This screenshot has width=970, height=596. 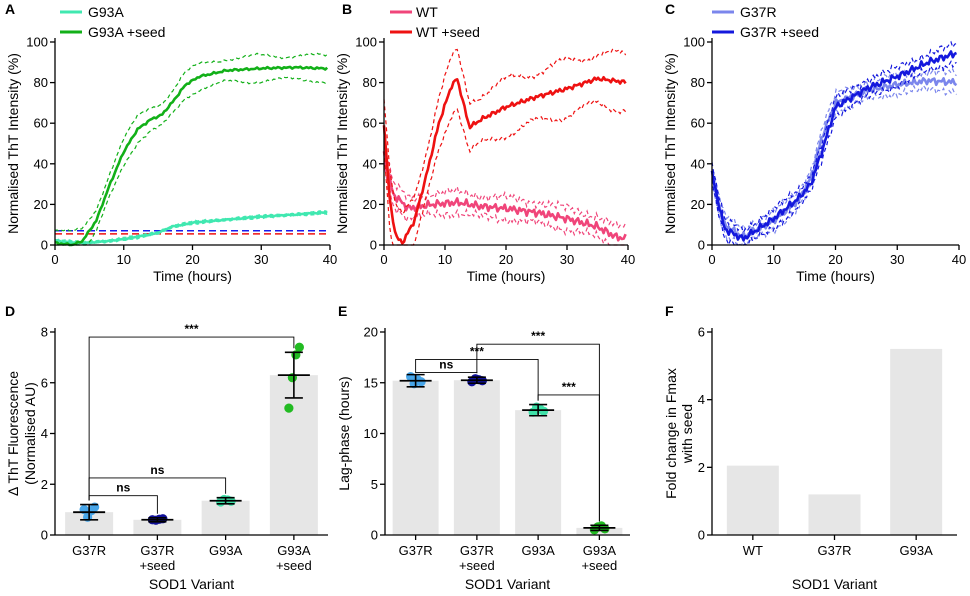 What do you see at coordinates (448, 32) in the screenshot?
I see `legend-label-wt-seed: WT +seed` at bounding box center [448, 32].